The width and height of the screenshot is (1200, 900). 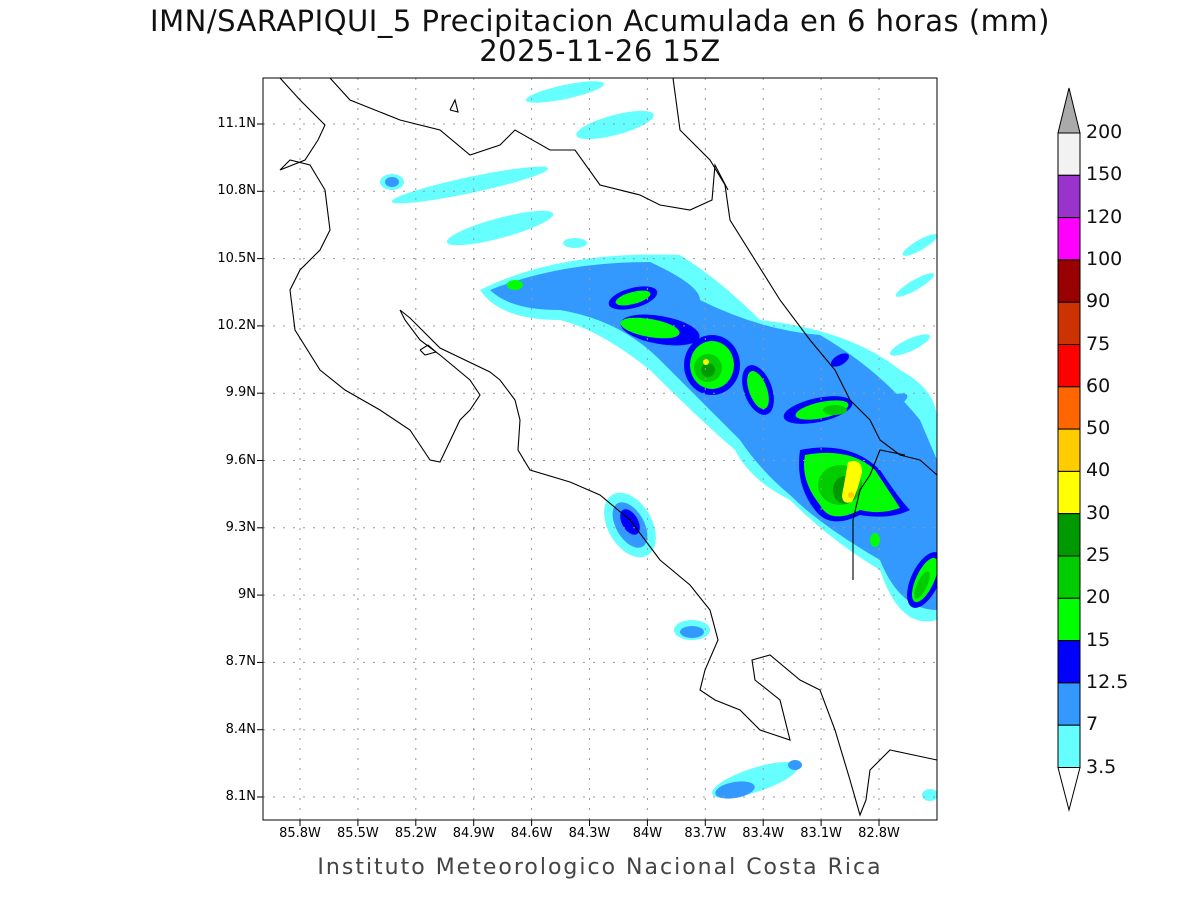 I want to click on colorbar-label: 200, so click(x=1104, y=132).